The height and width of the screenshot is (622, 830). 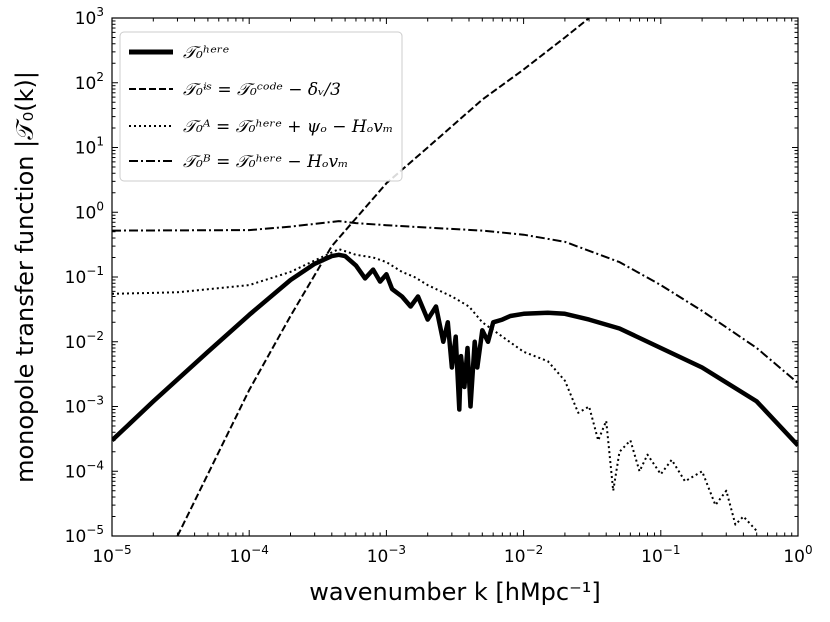 I want to click on legend-box, so click(x=261, y=106).